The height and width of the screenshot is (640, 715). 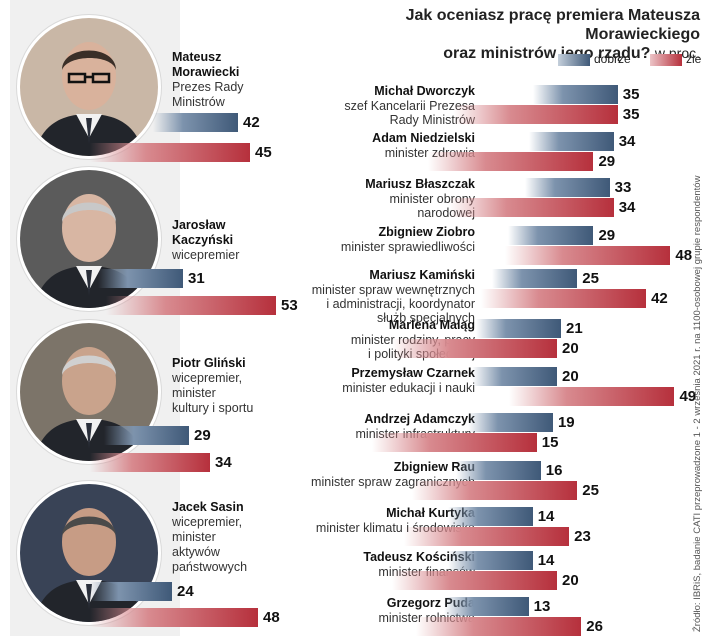 I want to click on minister-name: Mariusz Kamiński, so click(x=422, y=275).